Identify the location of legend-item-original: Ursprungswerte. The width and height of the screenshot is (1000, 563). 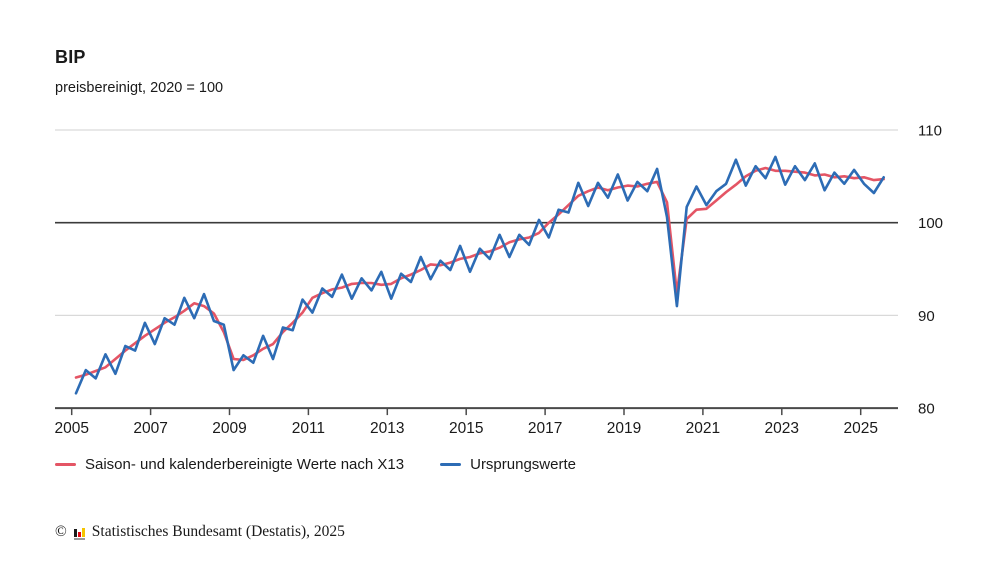
(508, 464).